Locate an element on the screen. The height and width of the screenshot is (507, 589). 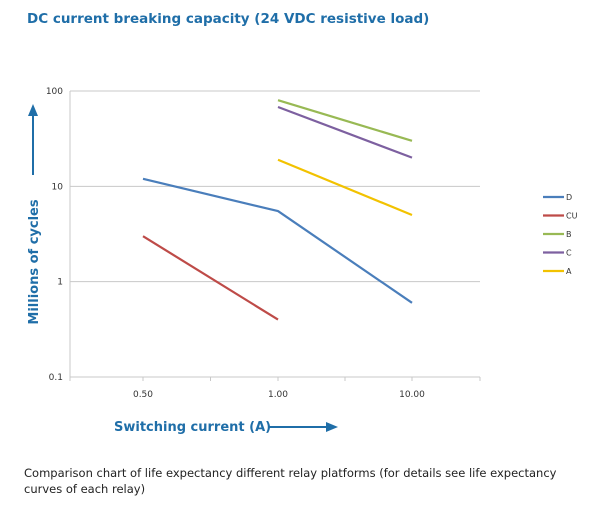
legend-label: A is located at coordinates (569, 271).